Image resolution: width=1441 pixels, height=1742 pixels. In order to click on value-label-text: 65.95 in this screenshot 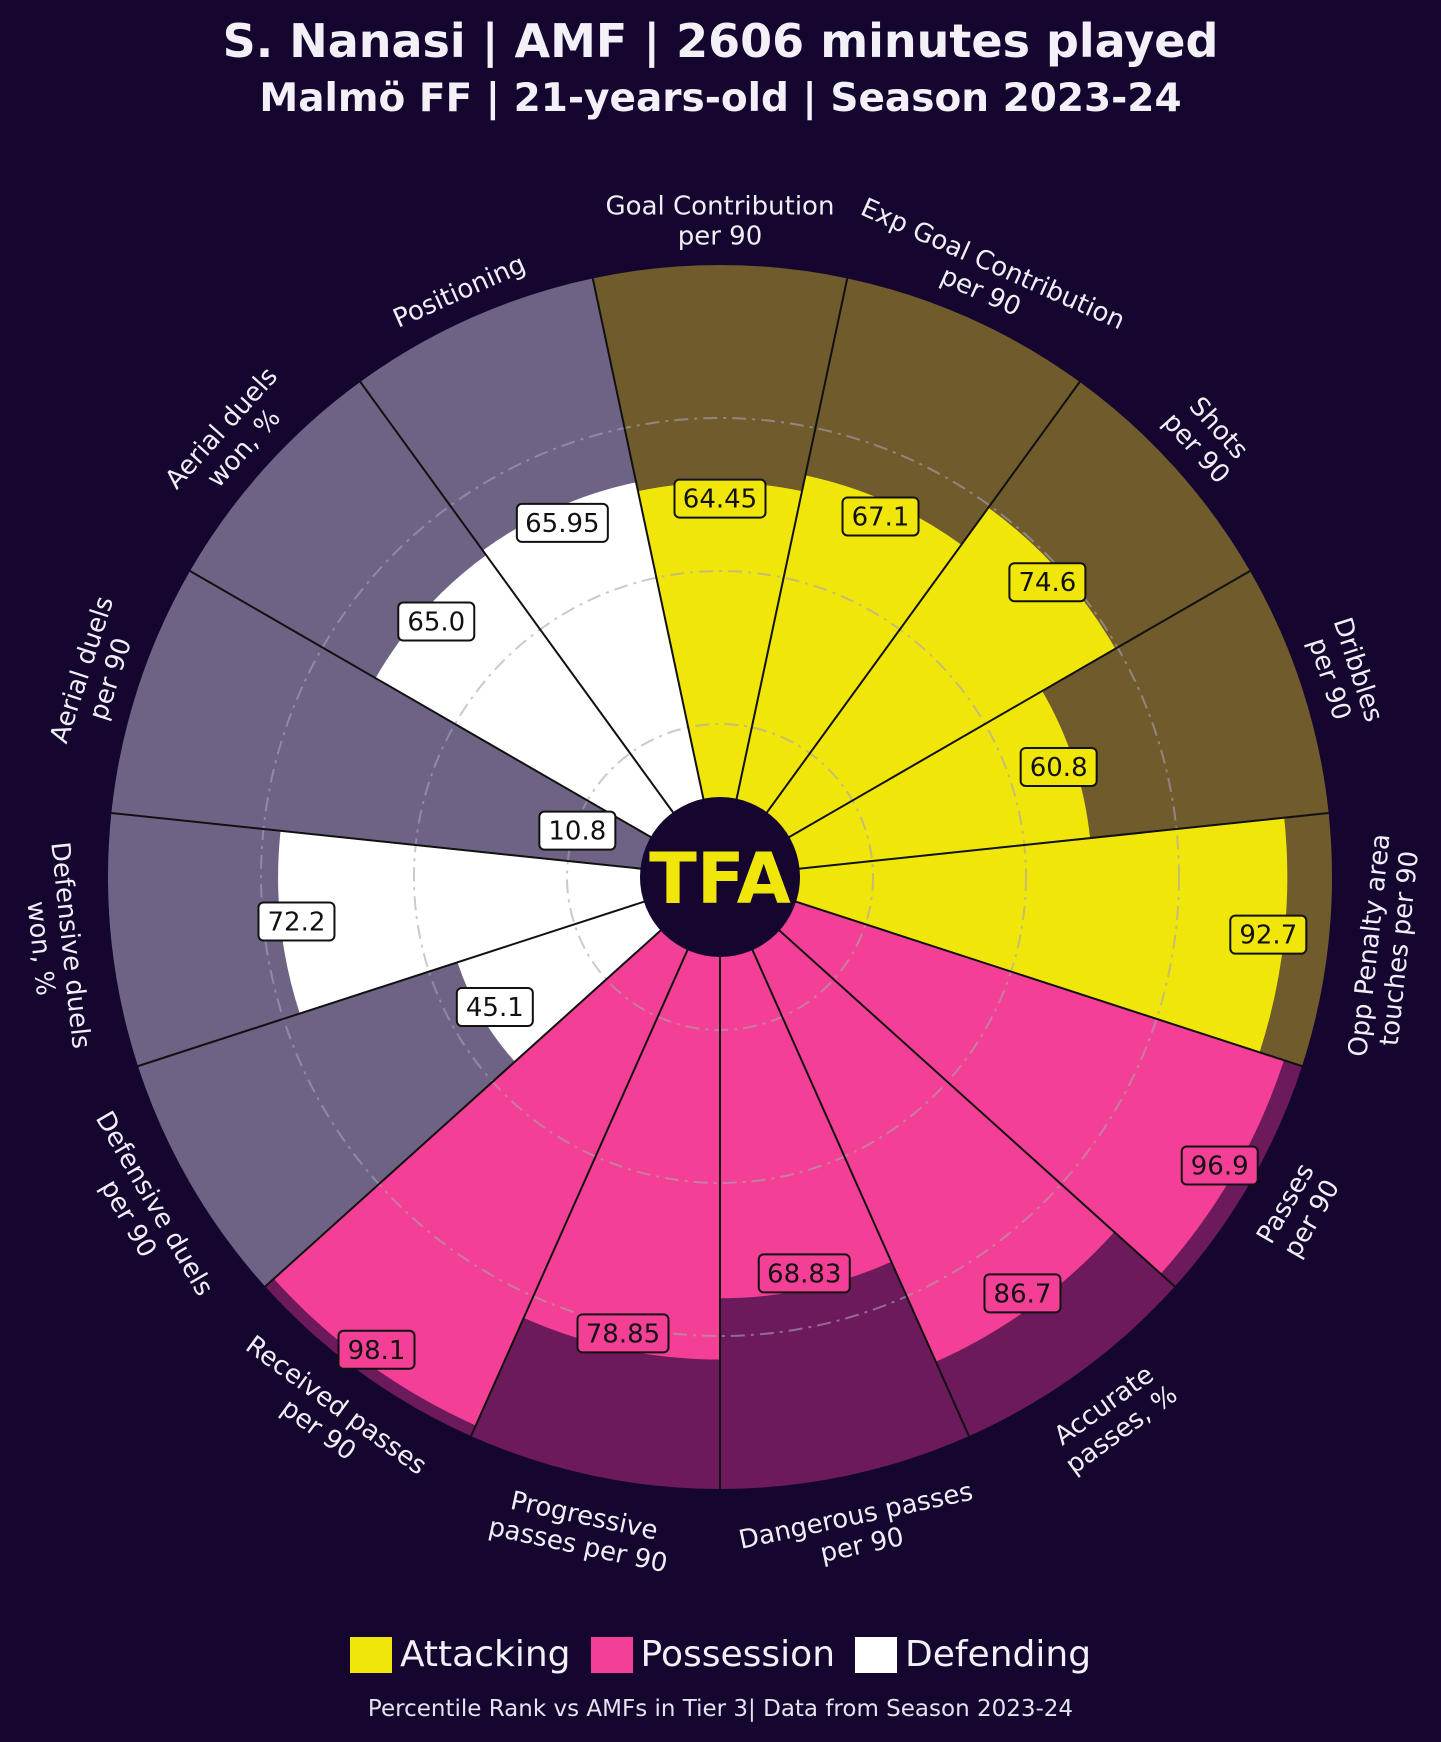, I will do `click(562, 524)`.